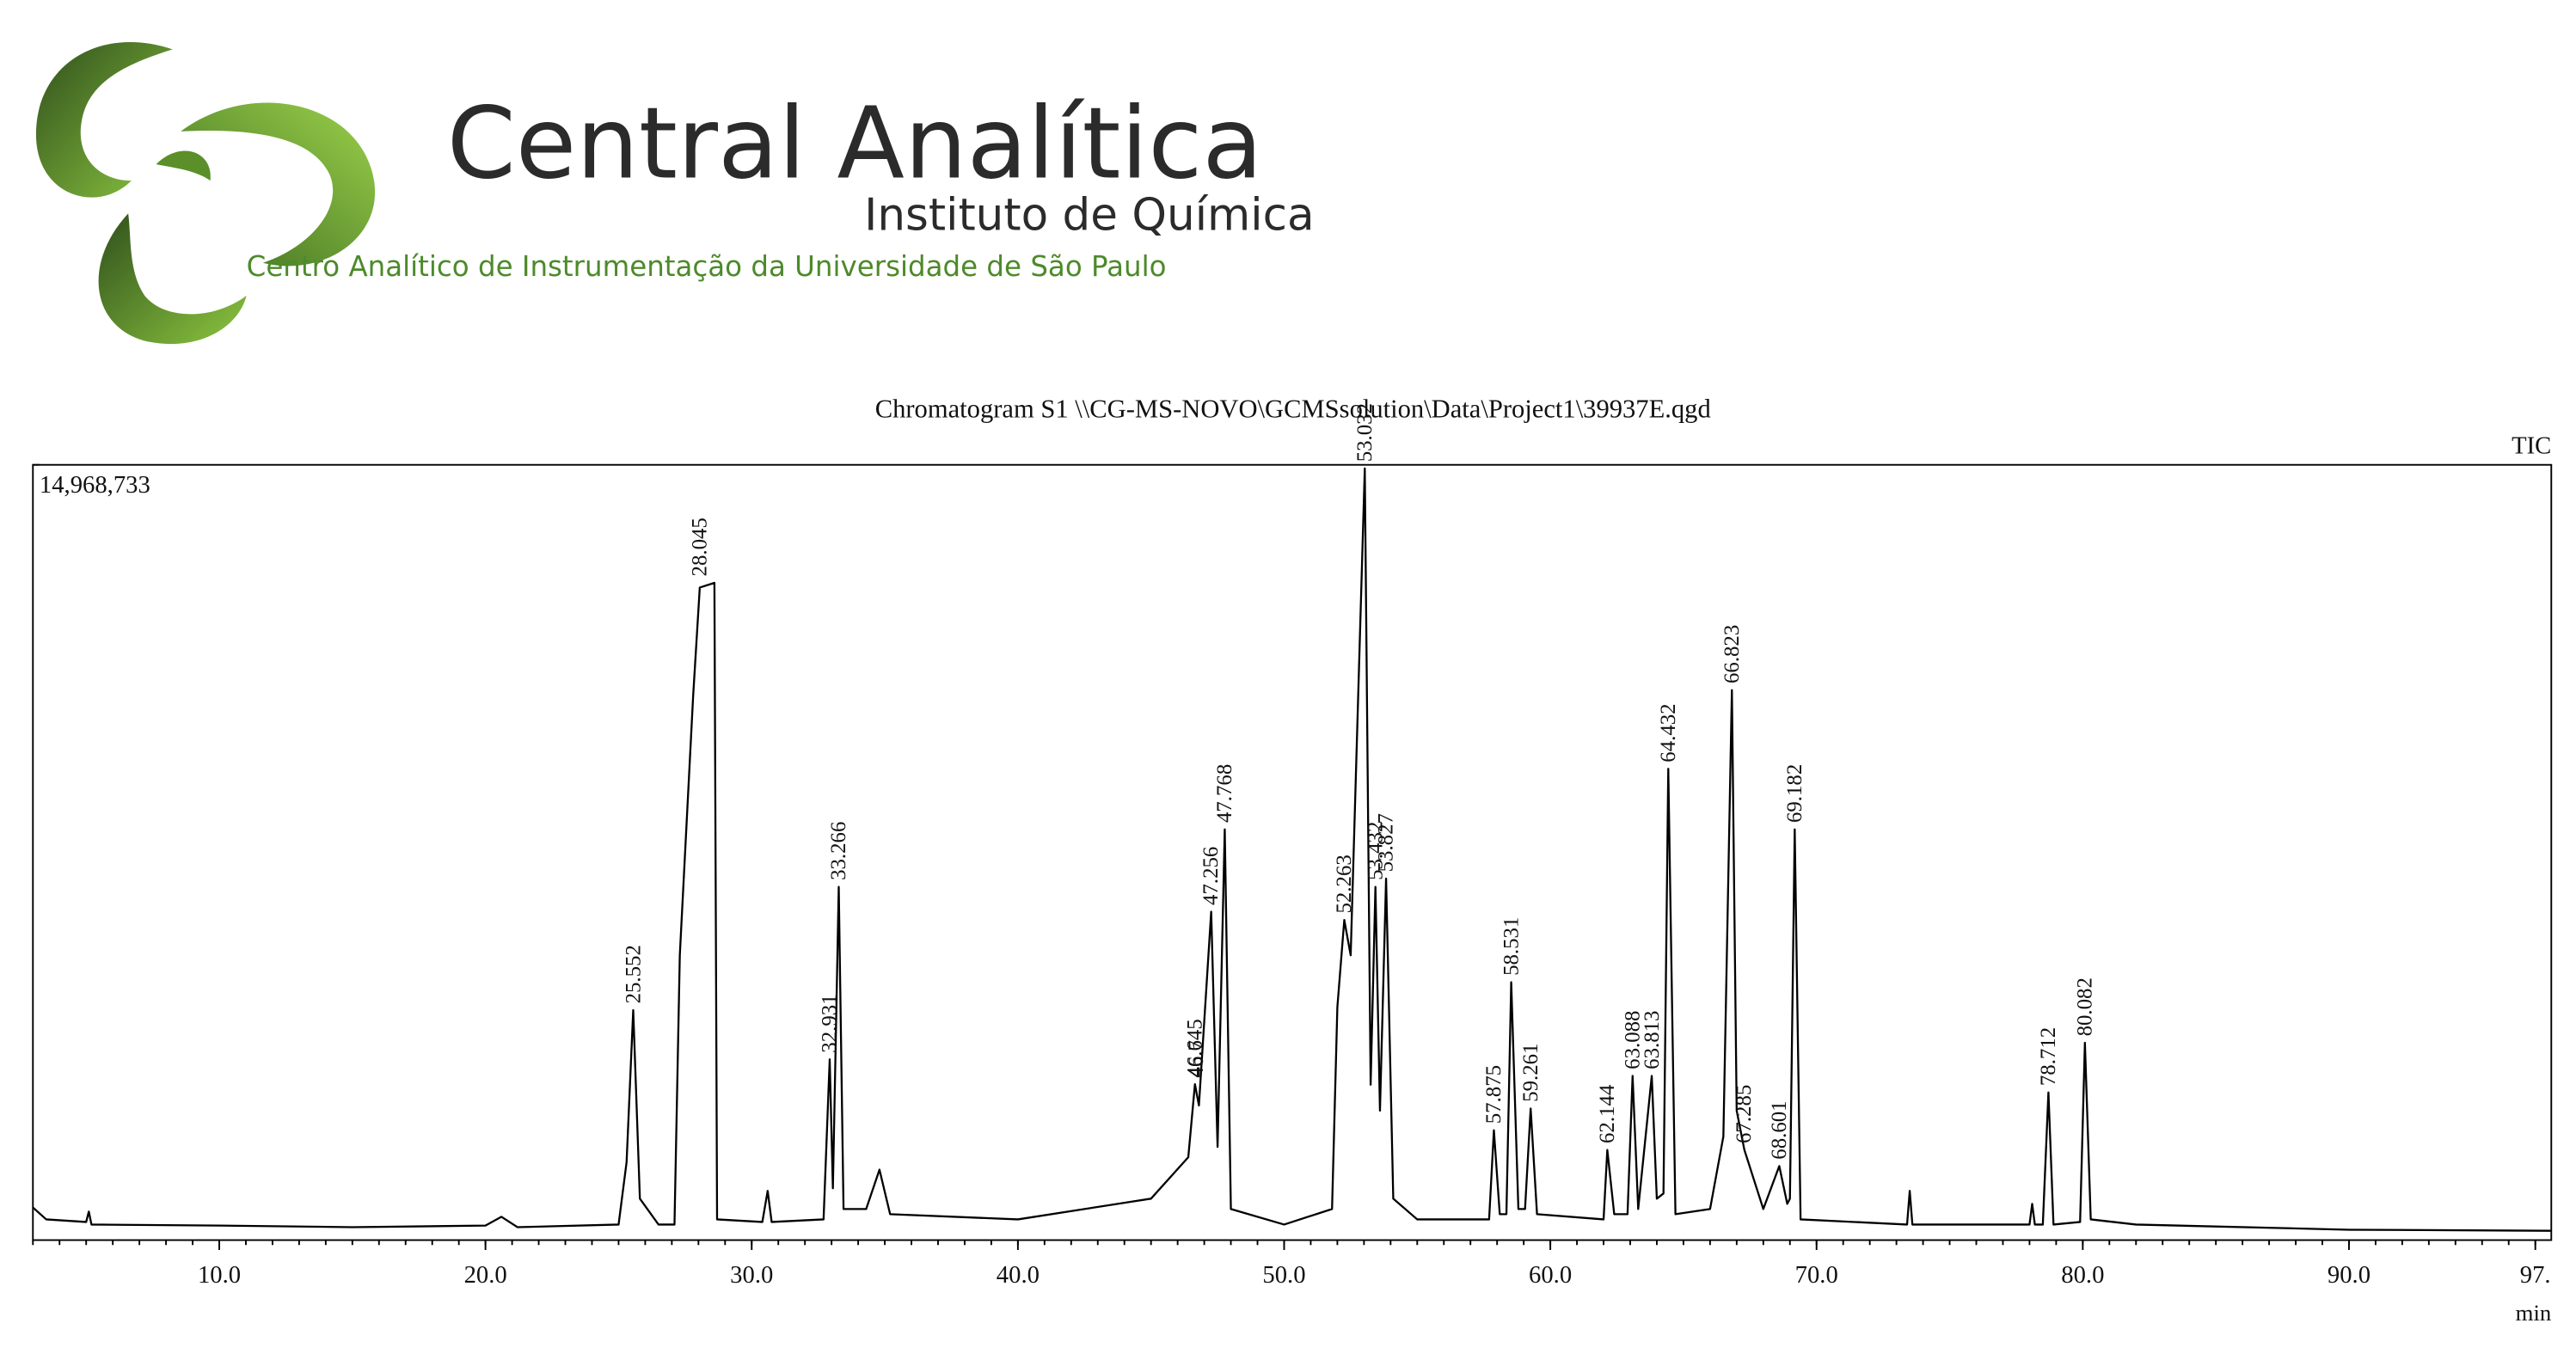 The height and width of the screenshot is (1360, 2576). Describe the element at coordinates (486, 1275) in the screenshot. I see `x-tick-label: 20.0` at that location.